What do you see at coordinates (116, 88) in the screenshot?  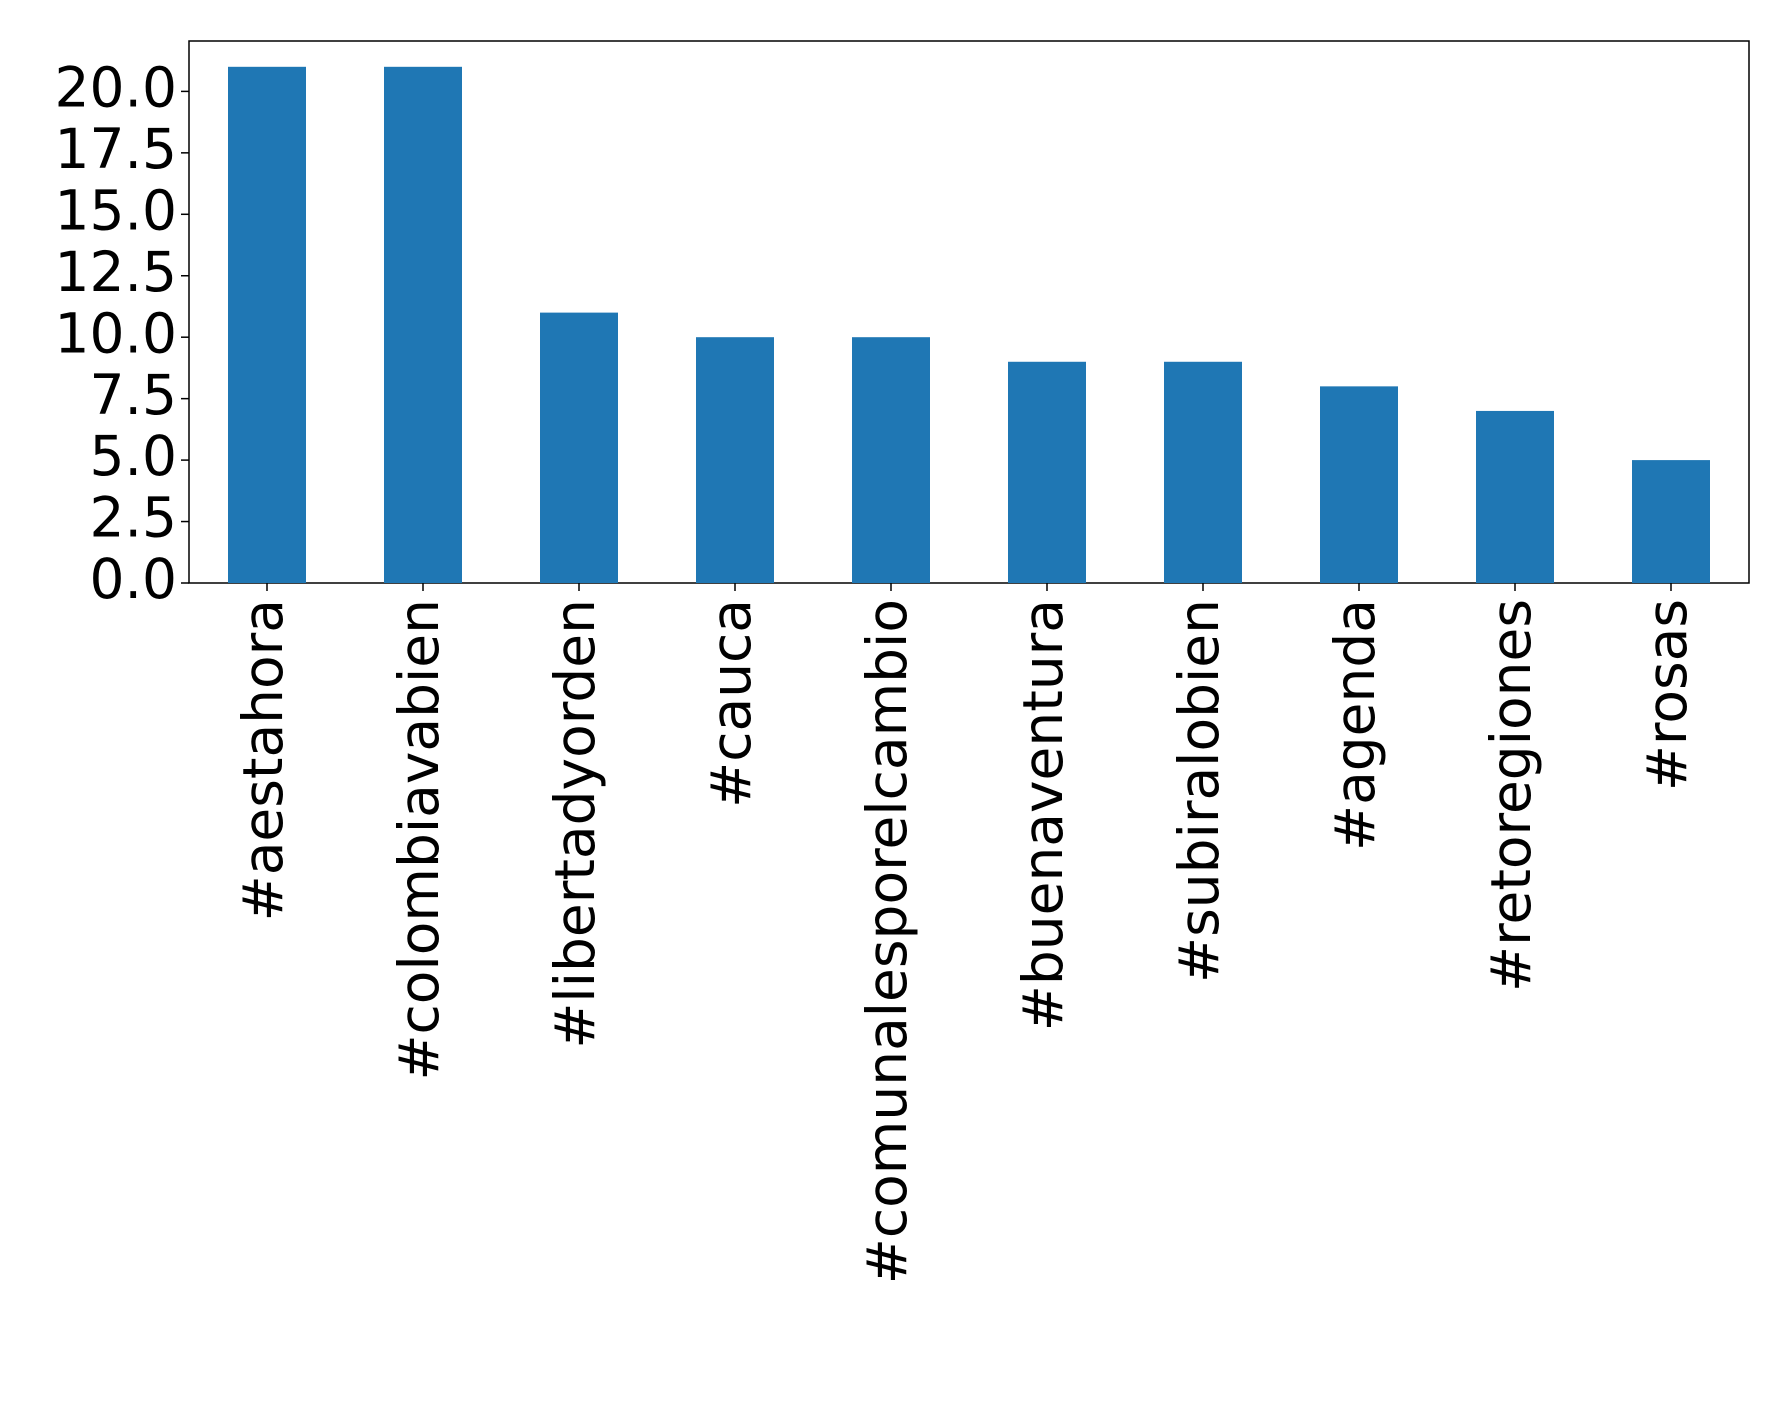 I see `y-tick-label: 20.0` at bounding box center [116, 88].